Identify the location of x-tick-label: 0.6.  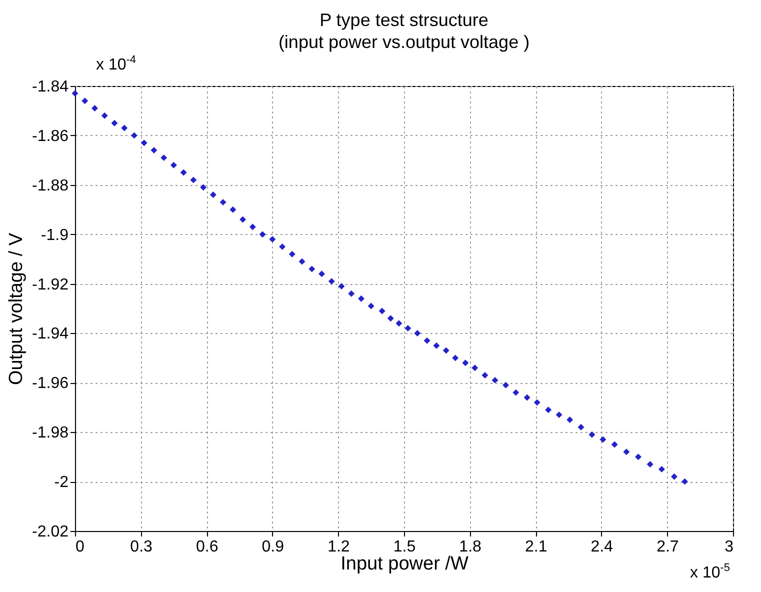
(207, 547).